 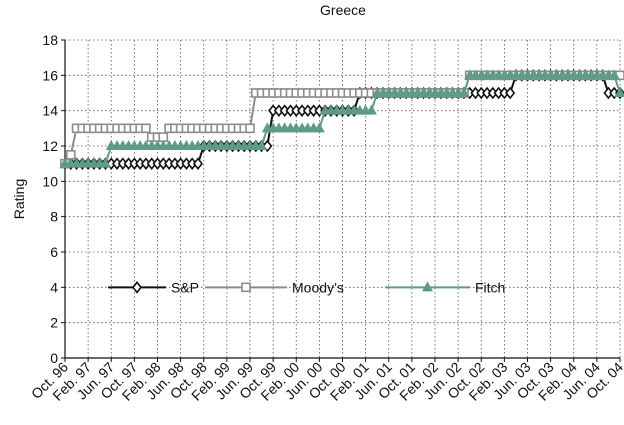 What do you see at coordinates (50, 40) in the screenshot?
I see `y-tick-label: 18` at bounding box center [50, 40].